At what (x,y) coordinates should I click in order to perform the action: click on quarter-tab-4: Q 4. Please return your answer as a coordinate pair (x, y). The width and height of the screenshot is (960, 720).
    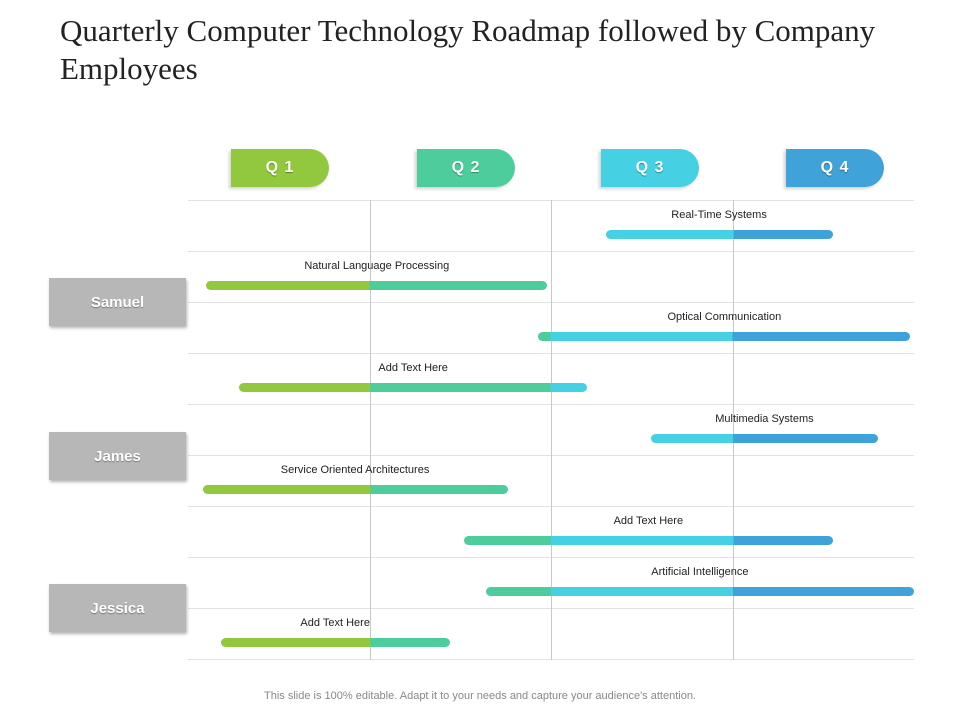
    Looking at the image, I should click on (835, 168).